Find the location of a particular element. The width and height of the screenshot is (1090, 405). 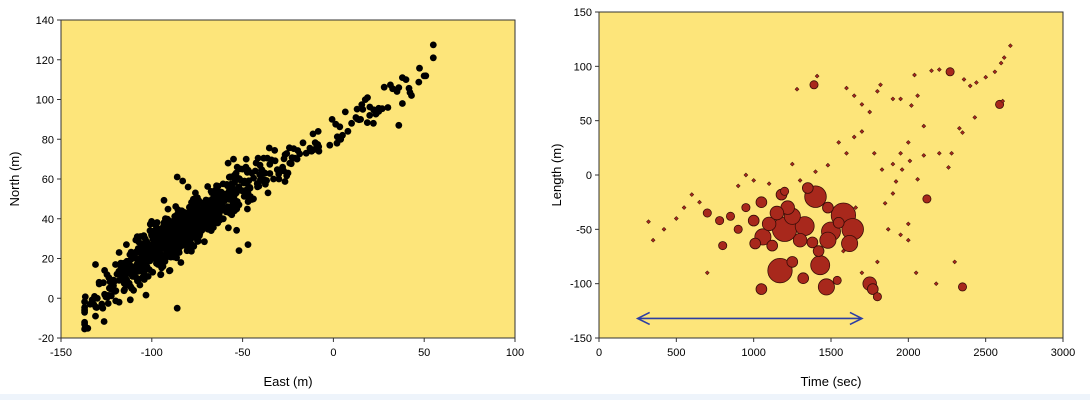

y-tick-label: 150 is located at coordinates (583, 13).